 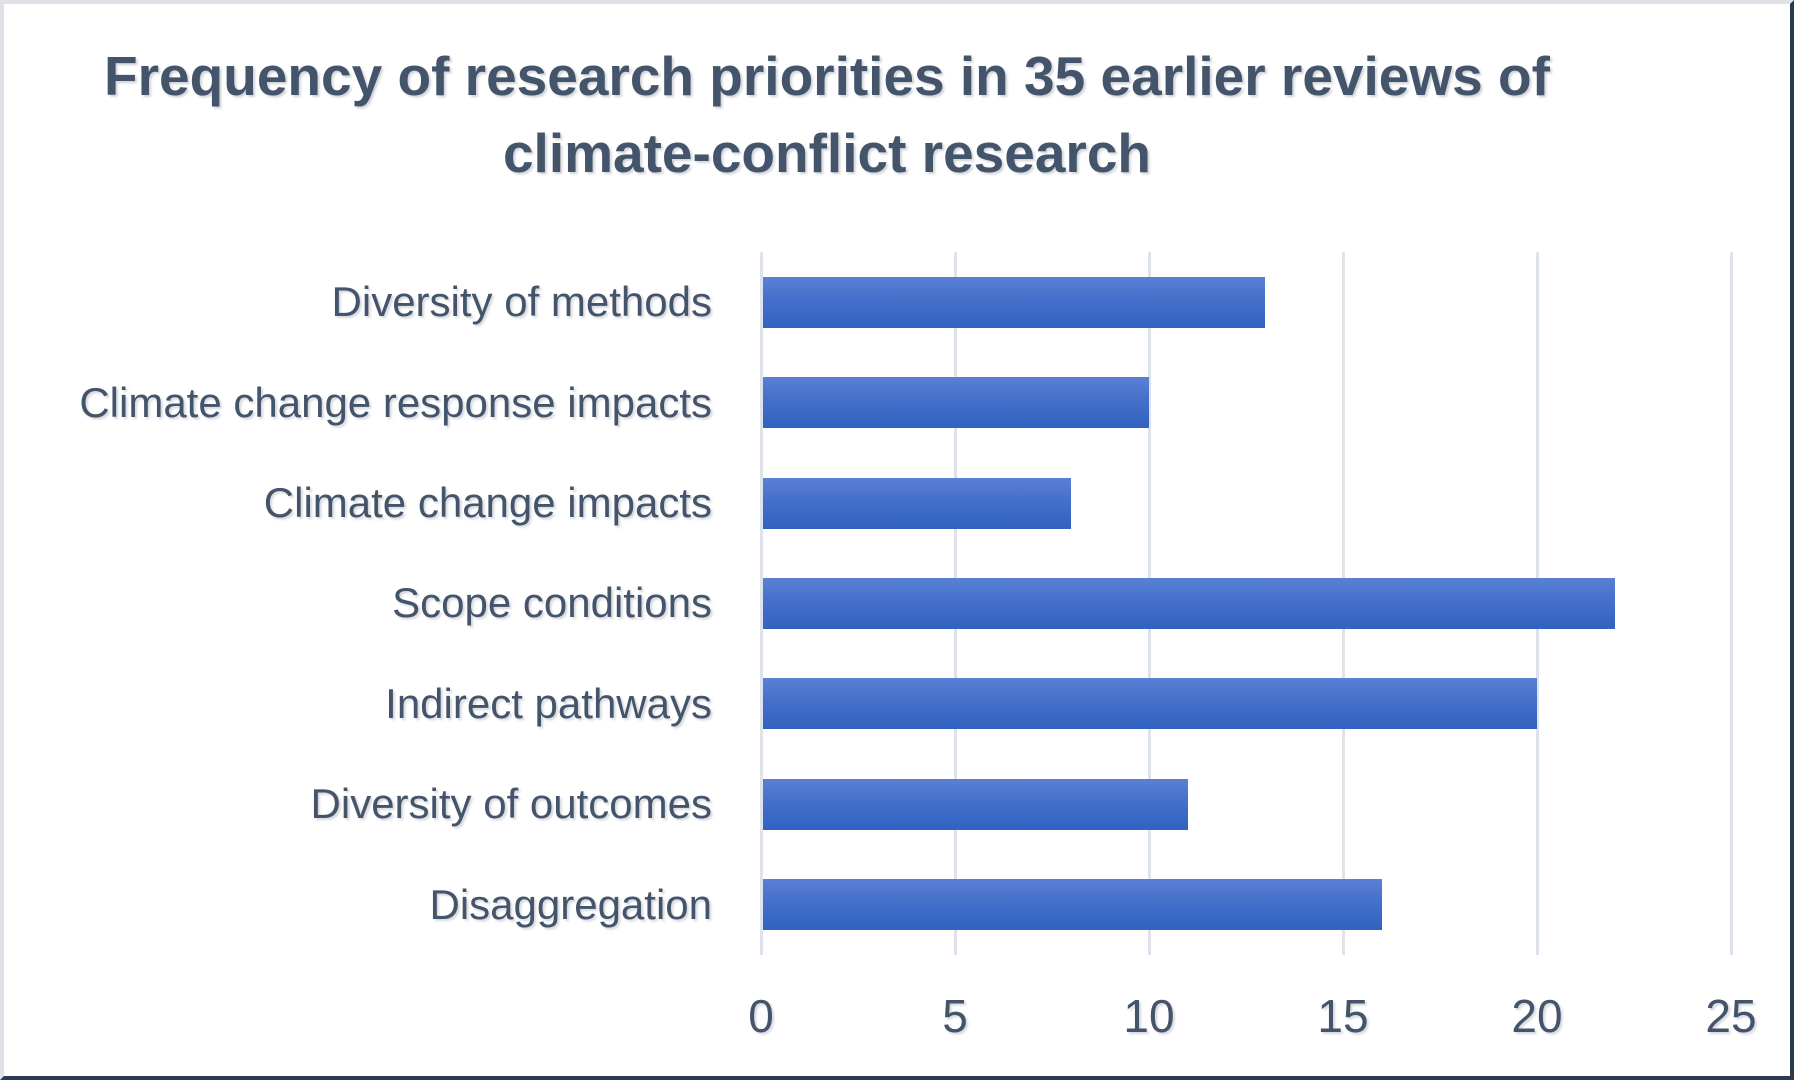 I want to click on x-axis: 0 5 10 15 20 25, so click(x=899, y=1019).